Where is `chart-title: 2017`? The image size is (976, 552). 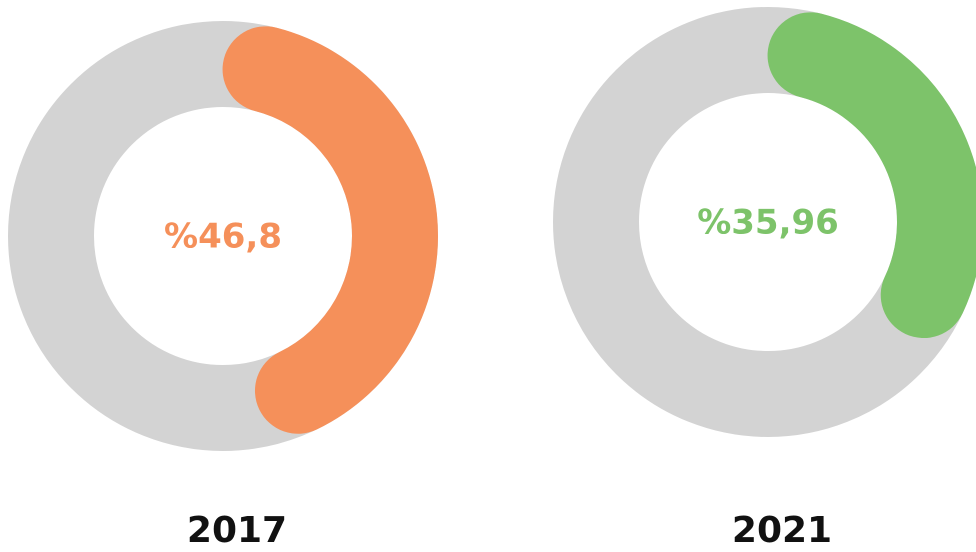 chart-title: 2017 is located at coordinates (237, 530).